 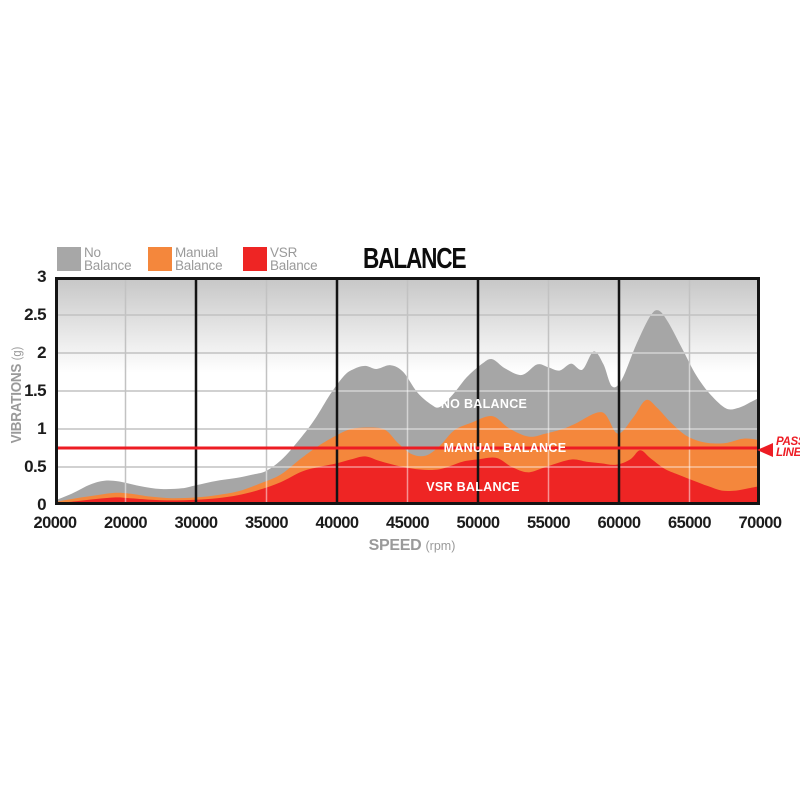 What do you see at coordinates (689, 523) in the screenshot?
I see `x-tick-label: 65000` at bounding box center [689, 523].